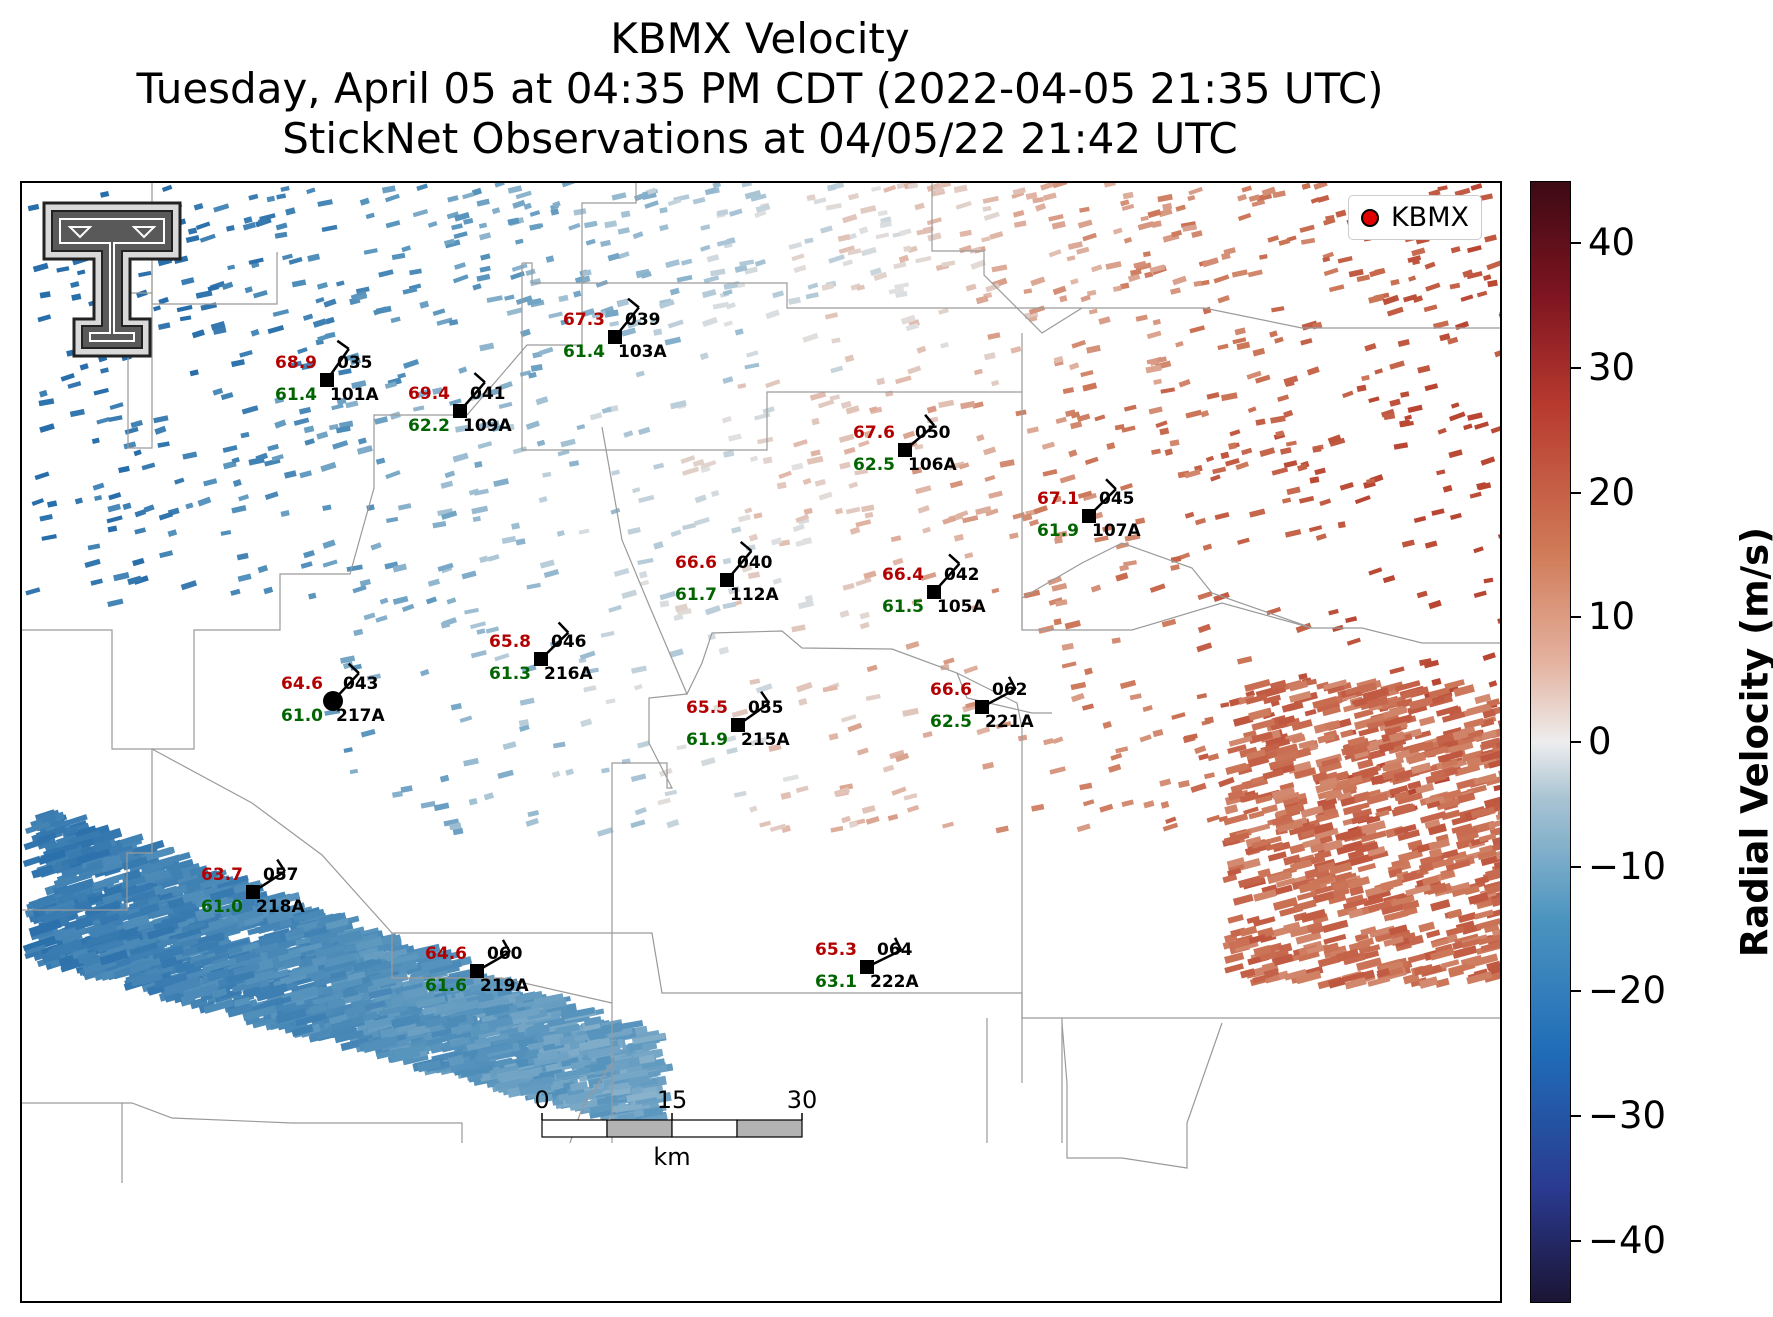 This screenshot has height=1317, width=1773. Describe the element at coordinates (675, 1128) in the screenshot. I see `scale-bar: 0 15 30 km` at that location.